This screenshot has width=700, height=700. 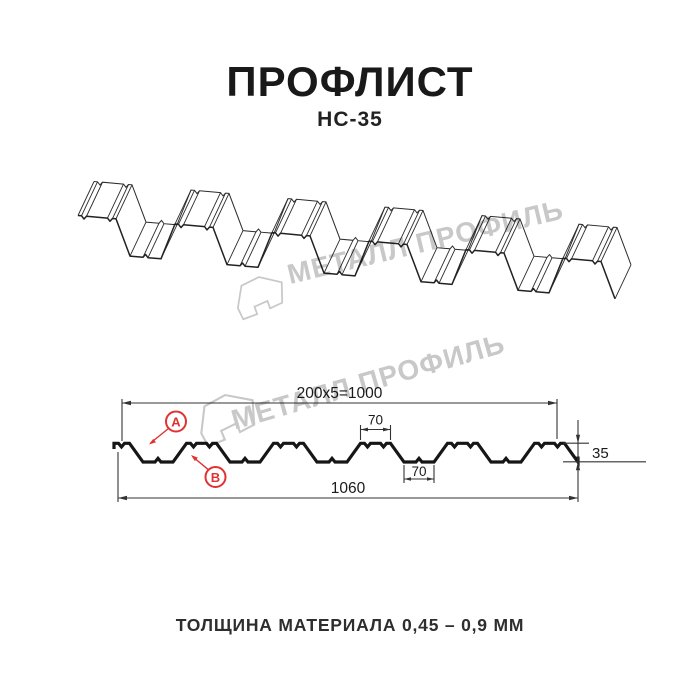 I want to click on profile-3d-drawing, so click(x=354, y=240).